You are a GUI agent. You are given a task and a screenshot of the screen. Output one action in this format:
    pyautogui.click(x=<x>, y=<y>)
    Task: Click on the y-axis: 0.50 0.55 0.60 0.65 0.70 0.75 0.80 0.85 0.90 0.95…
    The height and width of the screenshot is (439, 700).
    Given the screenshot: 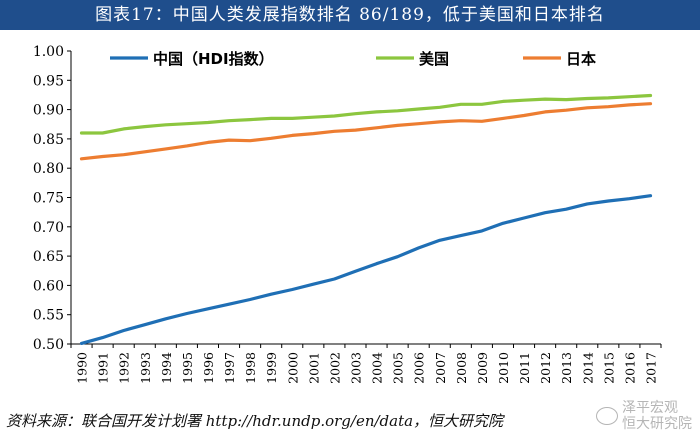 What is the action you would take?
    pyautogui.click(x=52, y=198)
    